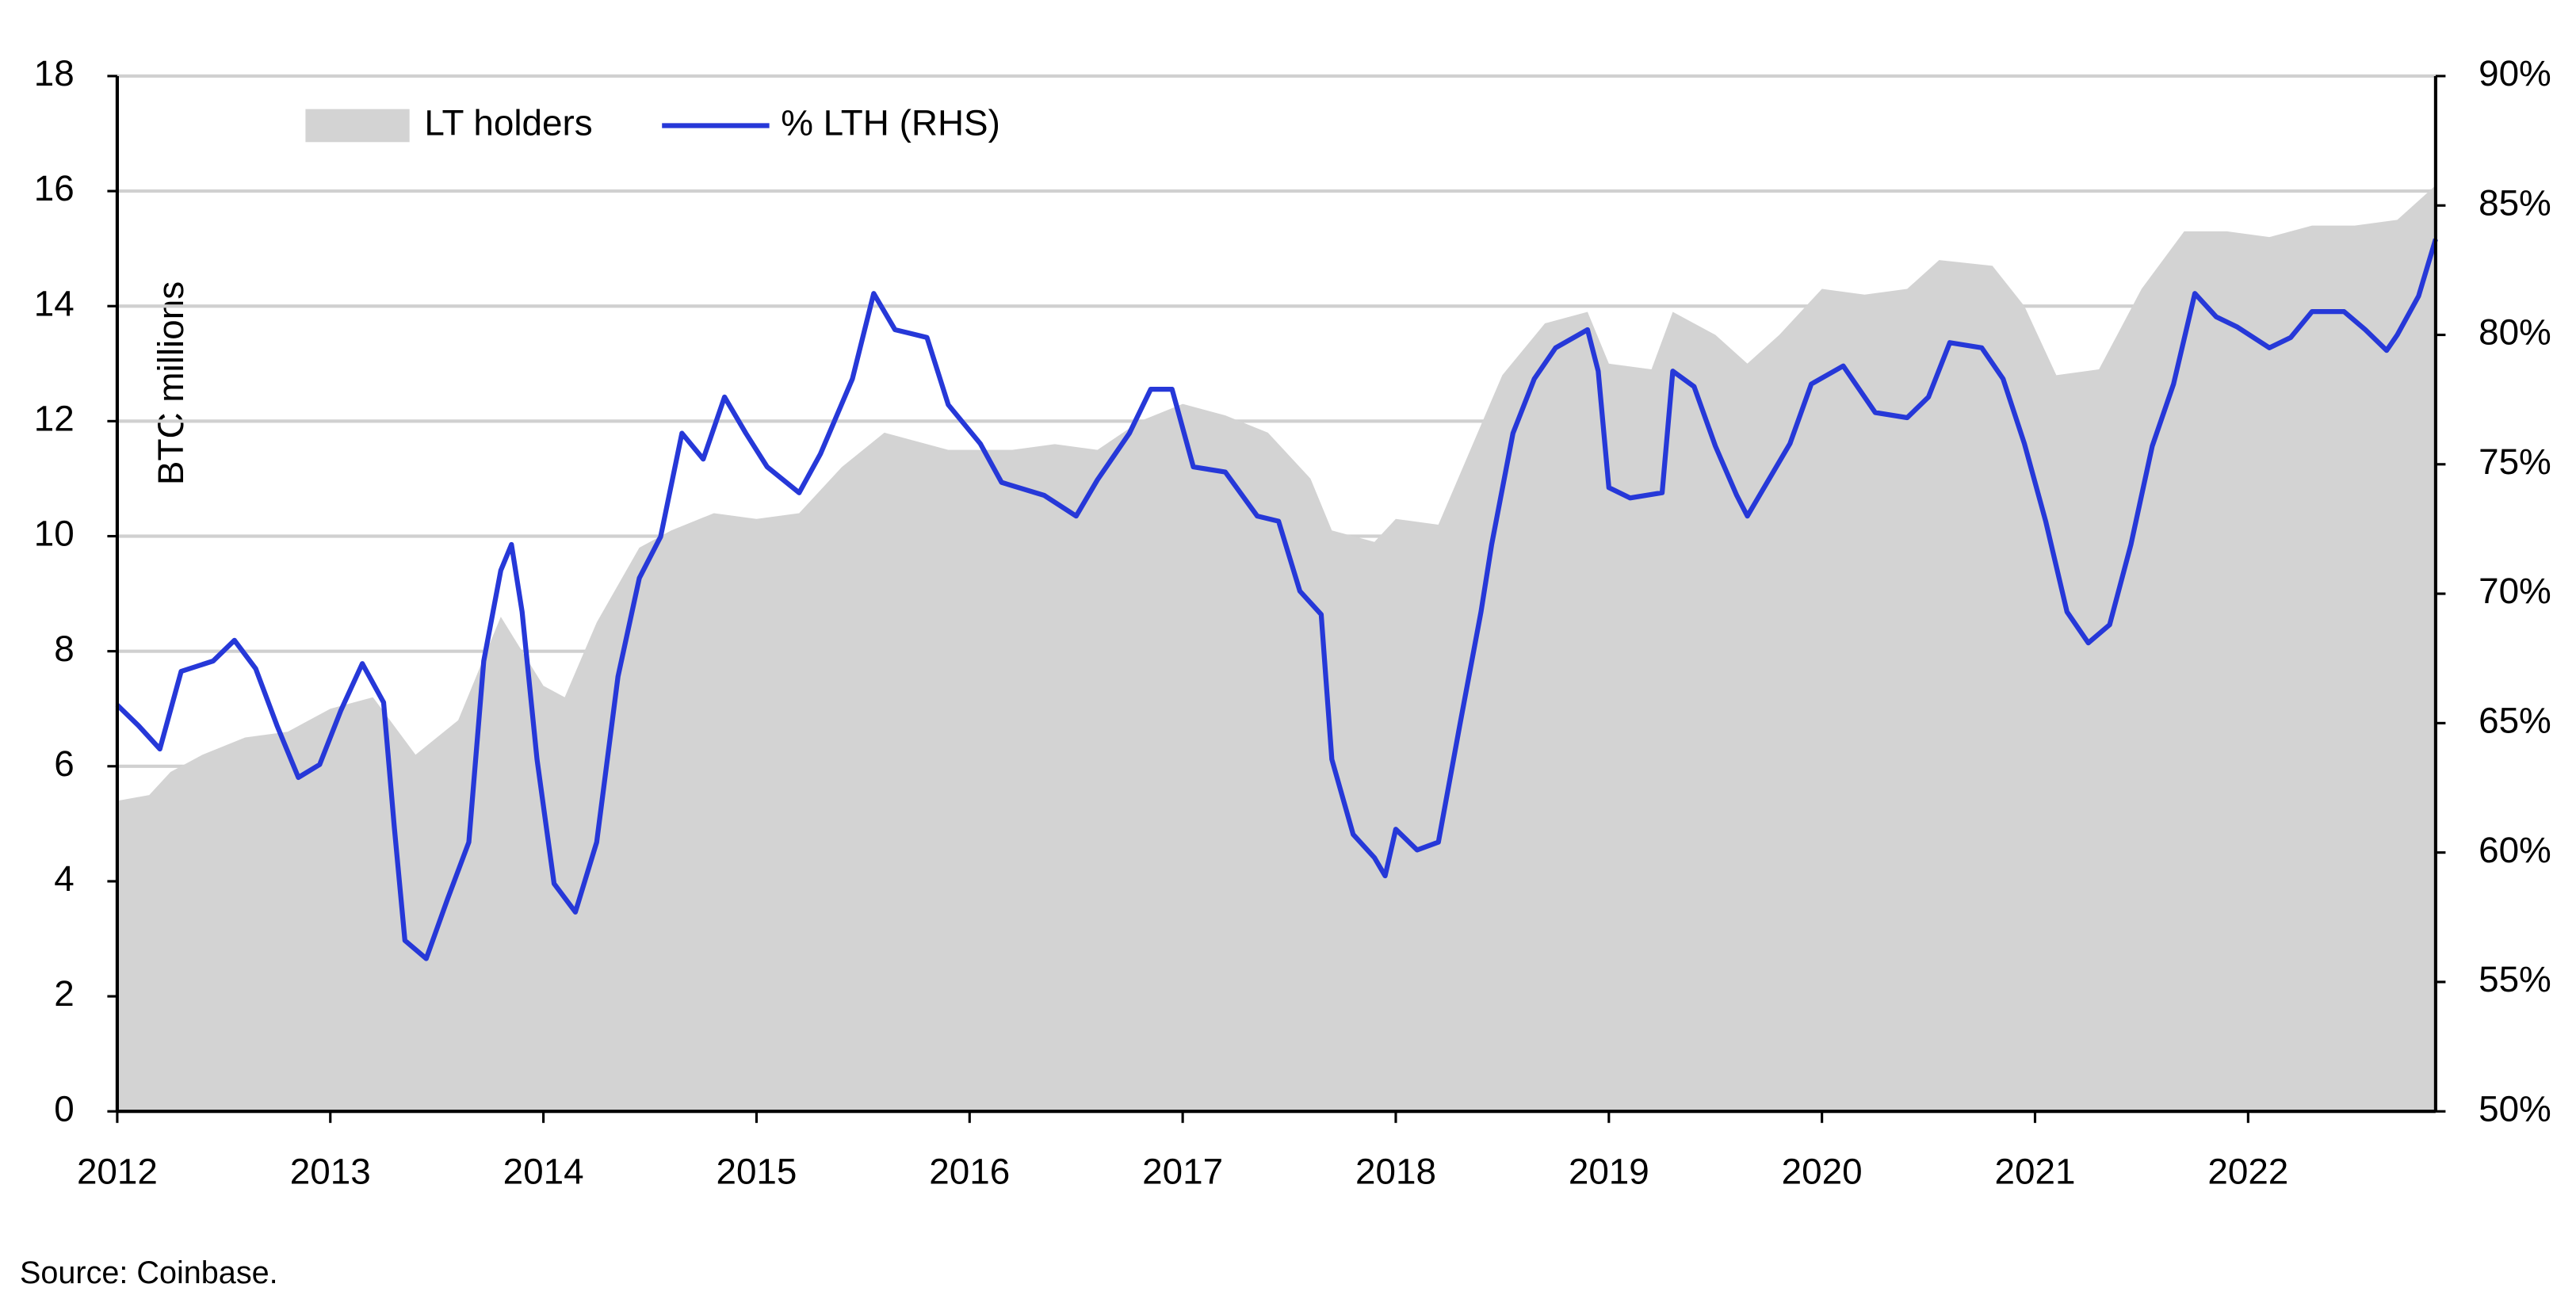 The image size is (2576, 1303). I want to click on x-tick-label: 2016, so click(969, 1171).